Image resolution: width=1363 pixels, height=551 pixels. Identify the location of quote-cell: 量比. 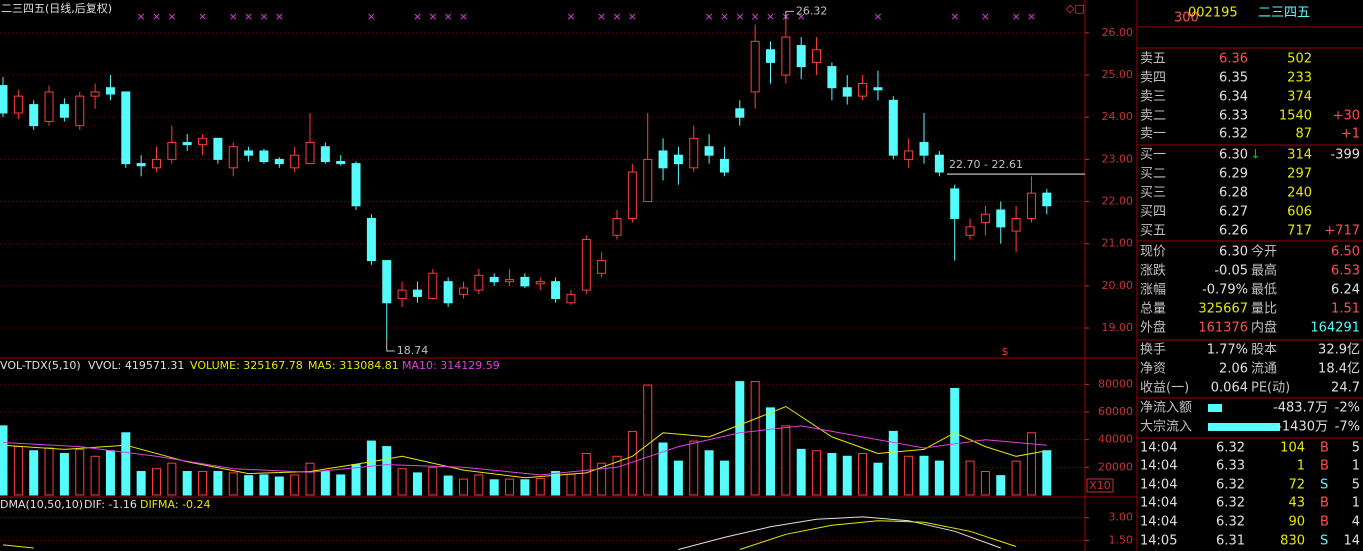
(1264, 309).